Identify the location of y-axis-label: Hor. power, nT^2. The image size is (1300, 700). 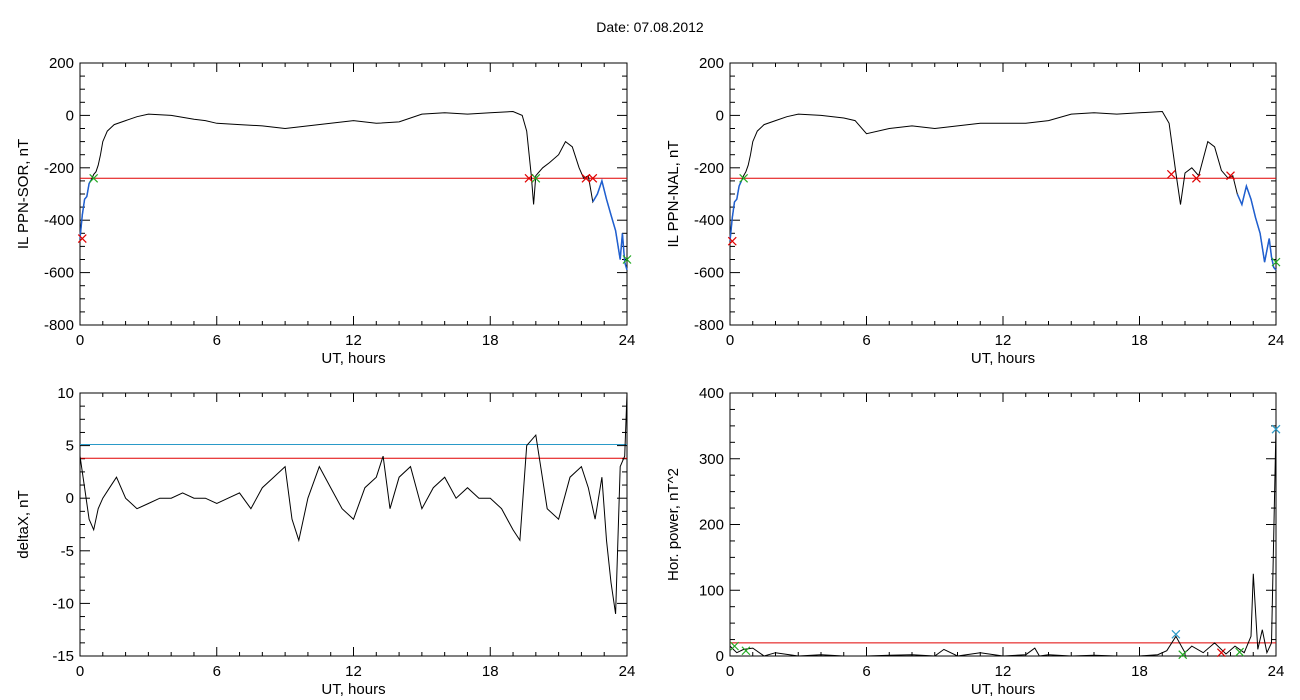
(673, 524).